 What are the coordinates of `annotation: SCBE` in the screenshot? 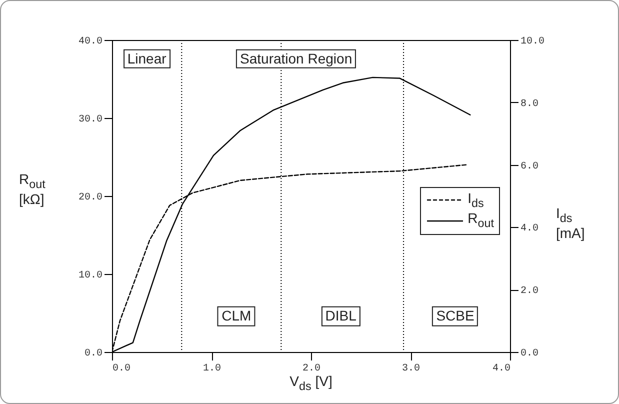 It's located at (455, 316).